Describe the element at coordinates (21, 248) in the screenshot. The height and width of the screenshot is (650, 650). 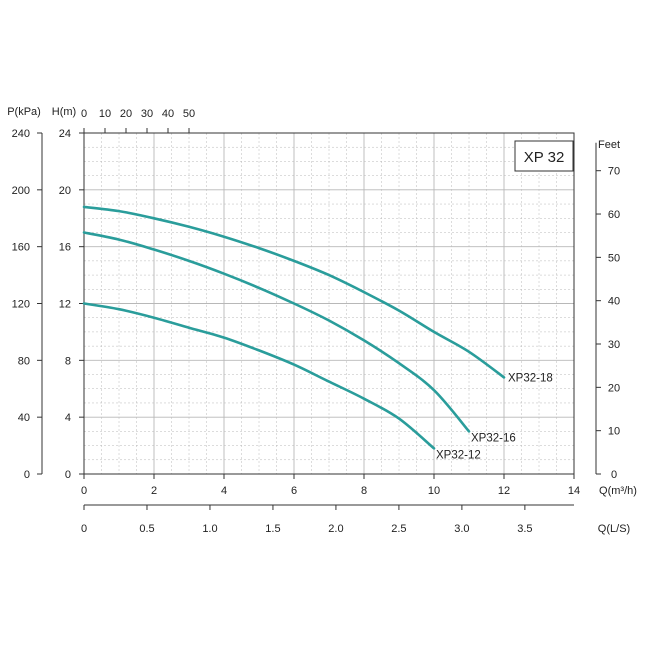
I see `p-tick-label: 160` at that location.